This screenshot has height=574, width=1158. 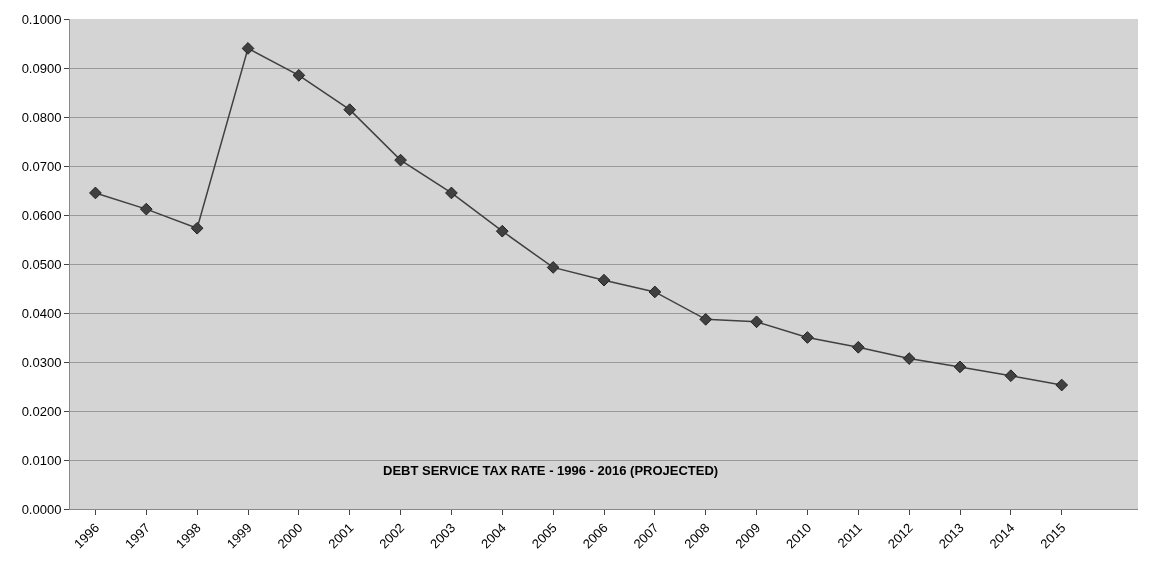 What do you see at coordinates (41, 117) in the screenshot?
I see `y-tick-label: 0.0800` at bounding box center [41, 117].